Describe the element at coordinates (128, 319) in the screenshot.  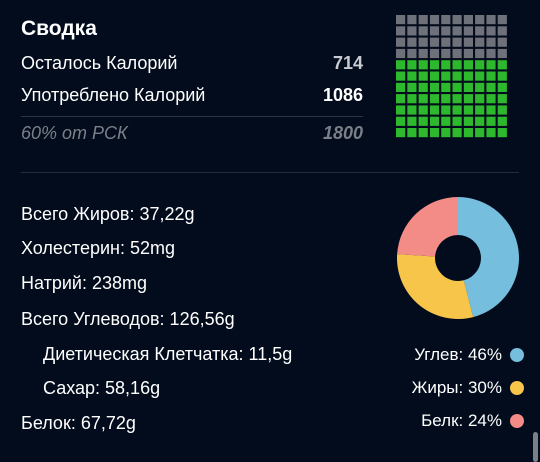
I see `total-carbs-text: Всего Углеводов: 126,56g` at that location.